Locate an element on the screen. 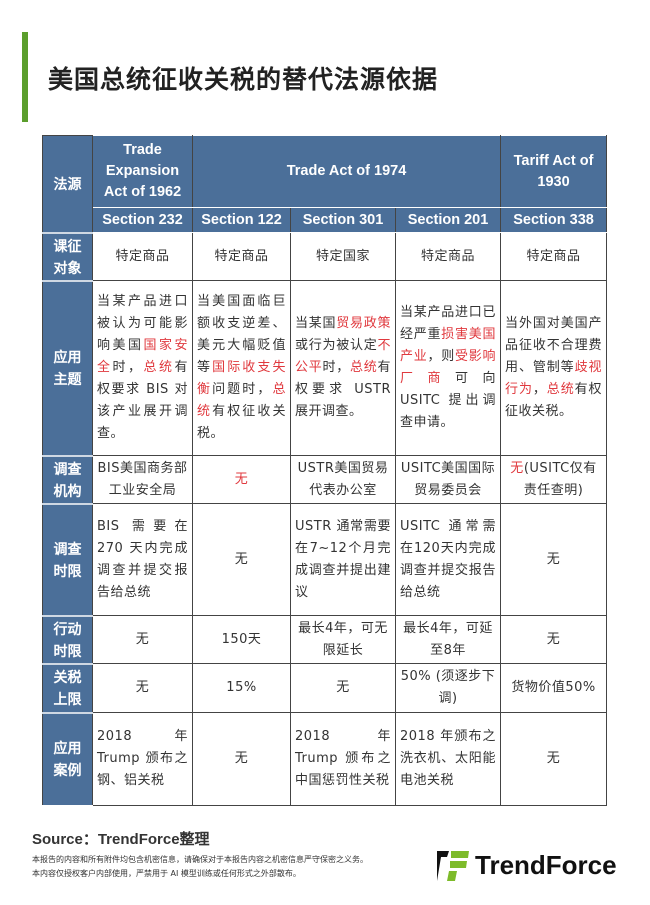 The image size is (650, 905). highlight-text: 国家安全 is located at coordinates (142, 356).